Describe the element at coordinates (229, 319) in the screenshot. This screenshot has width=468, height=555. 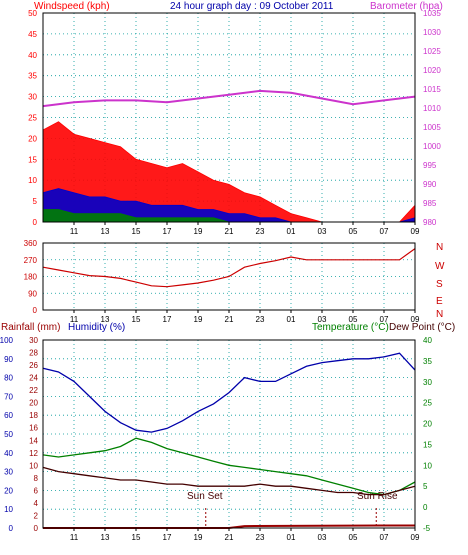
I see `dir-xtick-label-21: 21` at that location.